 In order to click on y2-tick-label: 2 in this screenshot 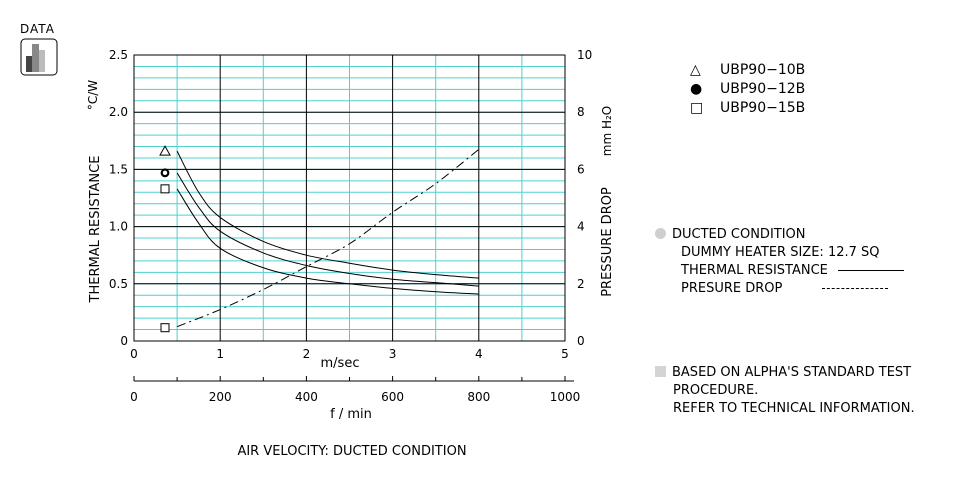, I will do `click(581, 284)`.